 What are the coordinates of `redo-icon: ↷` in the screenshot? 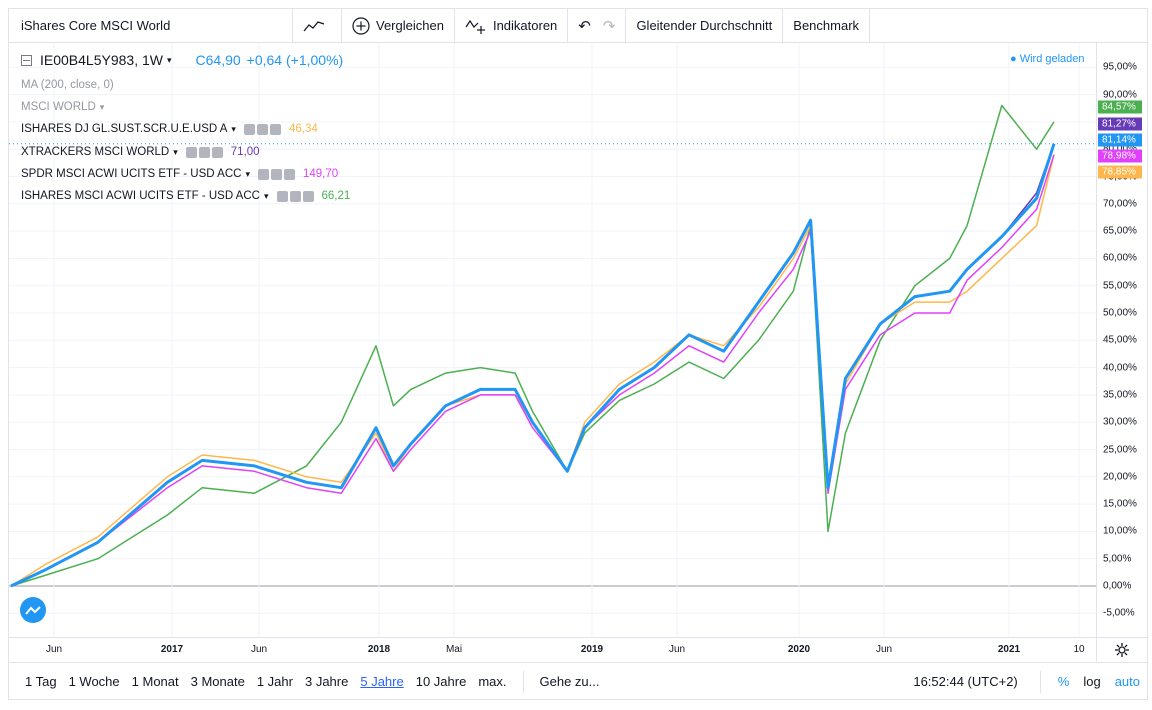 It's located at (609, 26).